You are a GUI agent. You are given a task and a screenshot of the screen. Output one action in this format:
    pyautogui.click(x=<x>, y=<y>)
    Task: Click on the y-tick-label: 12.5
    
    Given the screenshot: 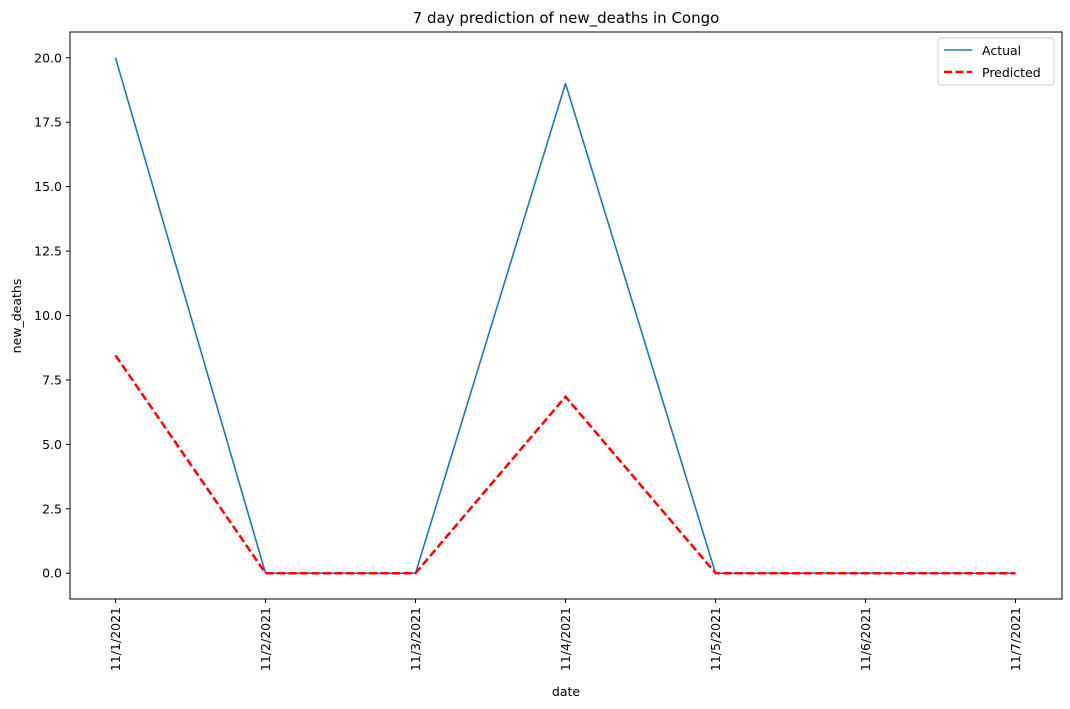 What is the action you would take?
    pyautogui.click(x=48, y=251)
    